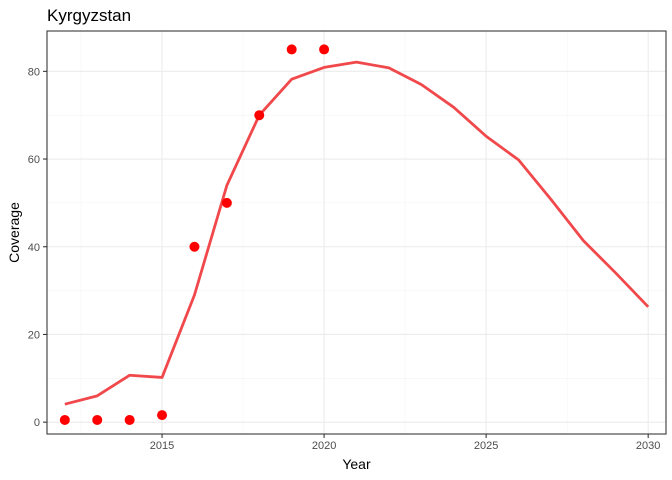 Image resolution: width=672 pixels, height=480 pixels. I want to click on y-tick-label: 20, so click(34, 335).